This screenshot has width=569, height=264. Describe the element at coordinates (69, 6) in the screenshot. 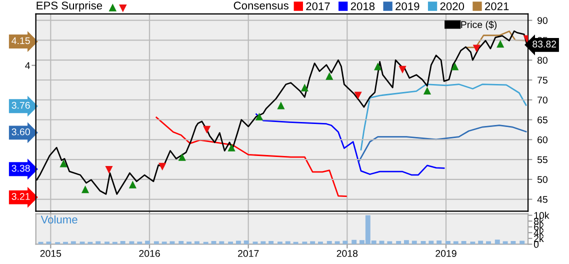

I see `chart-title: EPS Surprise` at that location.